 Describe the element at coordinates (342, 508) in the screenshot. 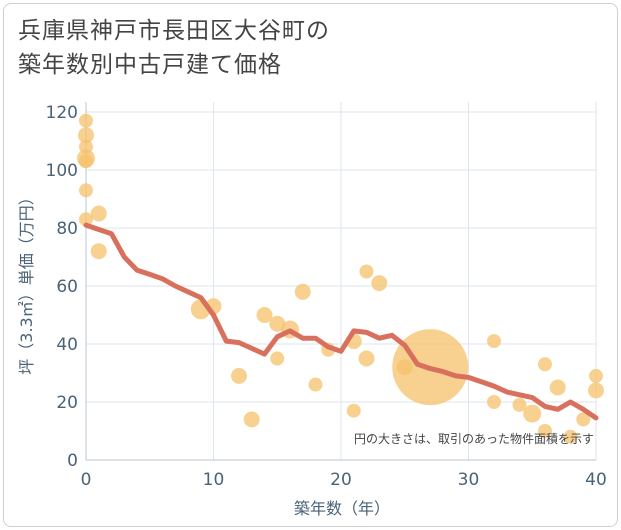

I see `x-axis-label: 築年数（年）` at that location.